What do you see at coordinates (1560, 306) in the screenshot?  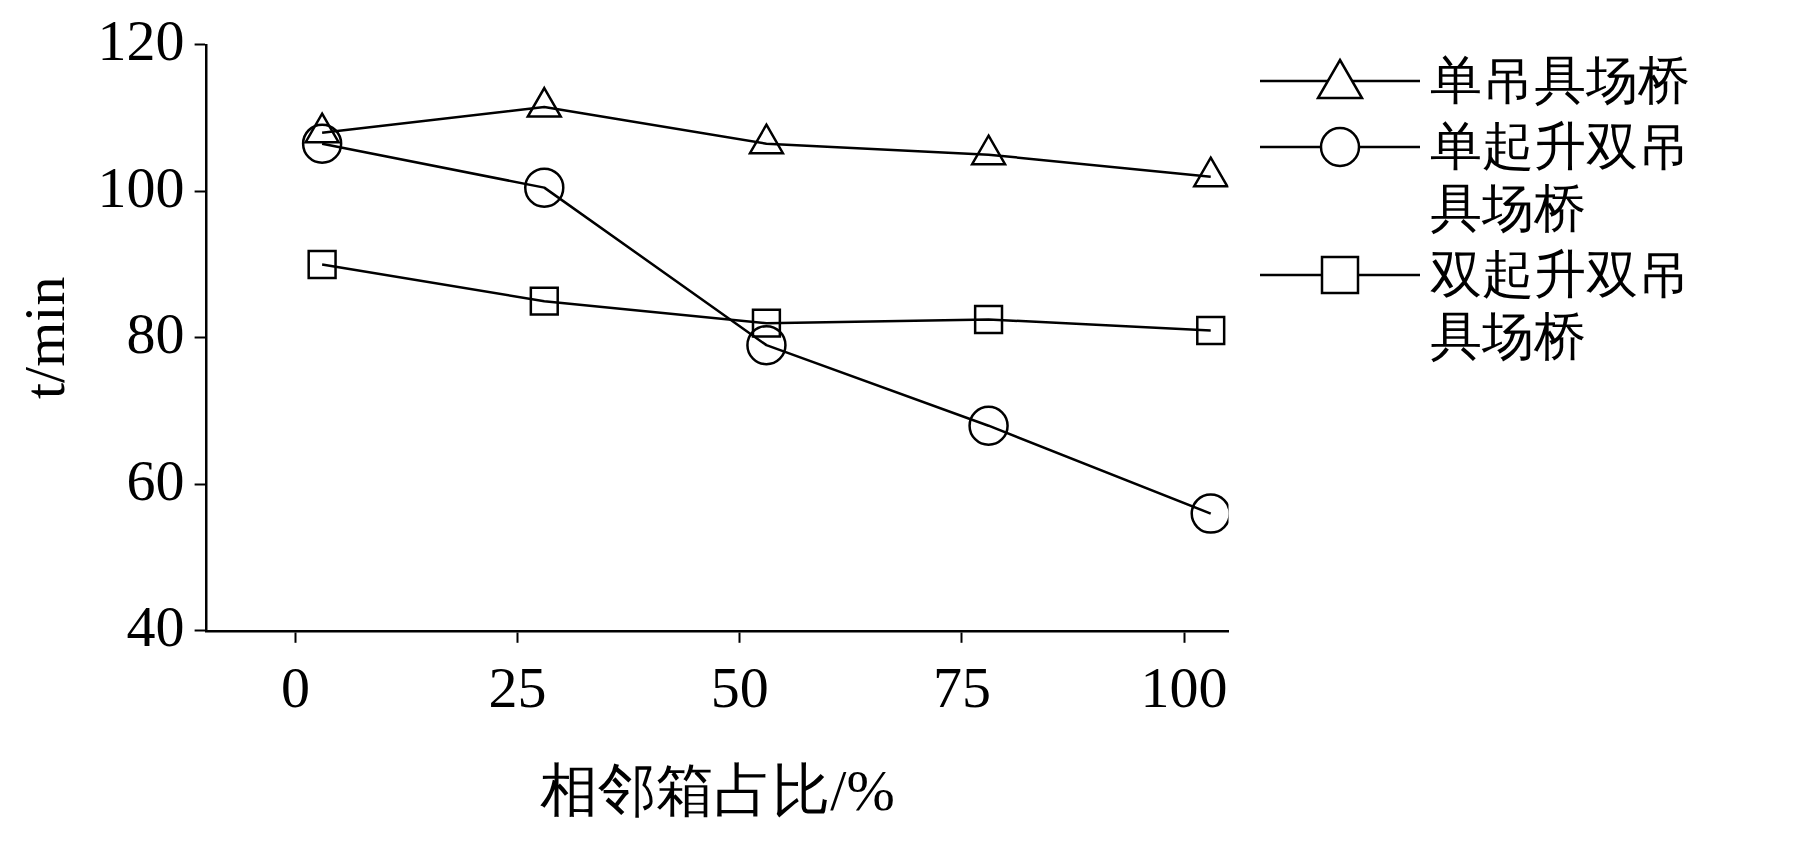 I see `legend-label: 双起升双吊具场桥` at bounding box center [1560, 306].